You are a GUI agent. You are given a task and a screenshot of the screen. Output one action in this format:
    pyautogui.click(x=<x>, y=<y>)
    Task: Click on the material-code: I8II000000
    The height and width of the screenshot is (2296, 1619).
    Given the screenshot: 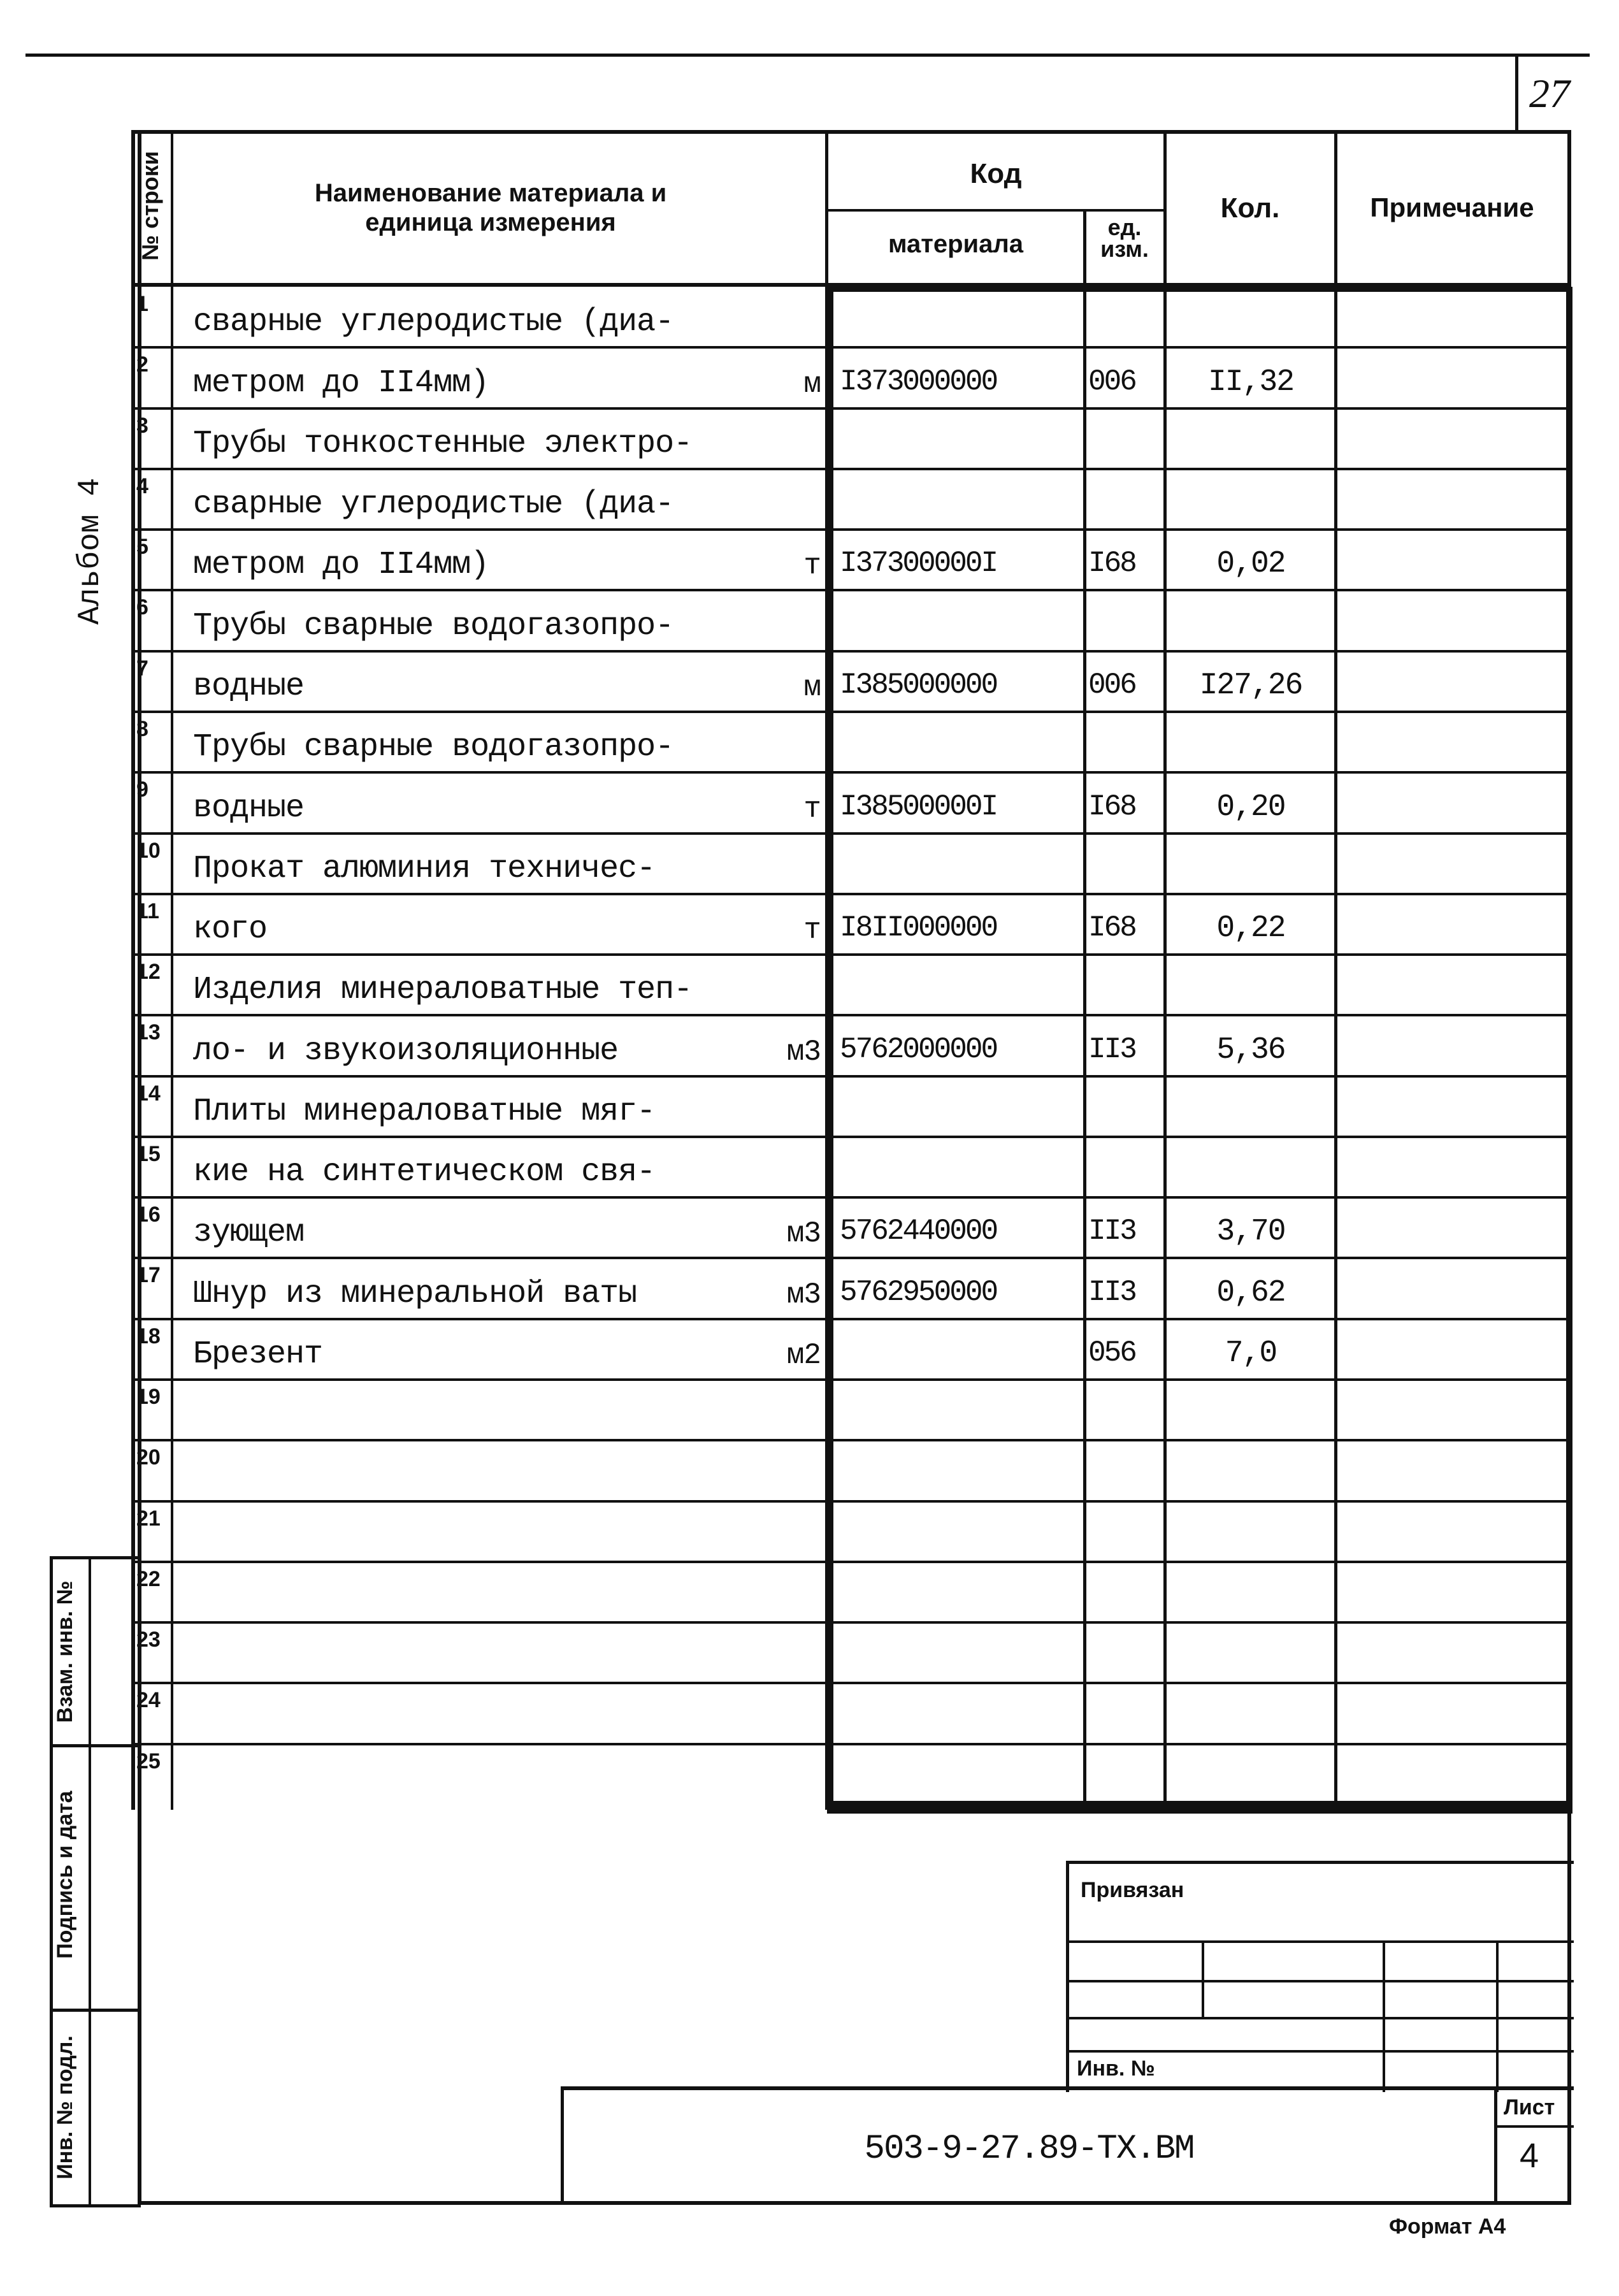 What is the action you would take?
    pyautogui.click(x=919, y=928)
    